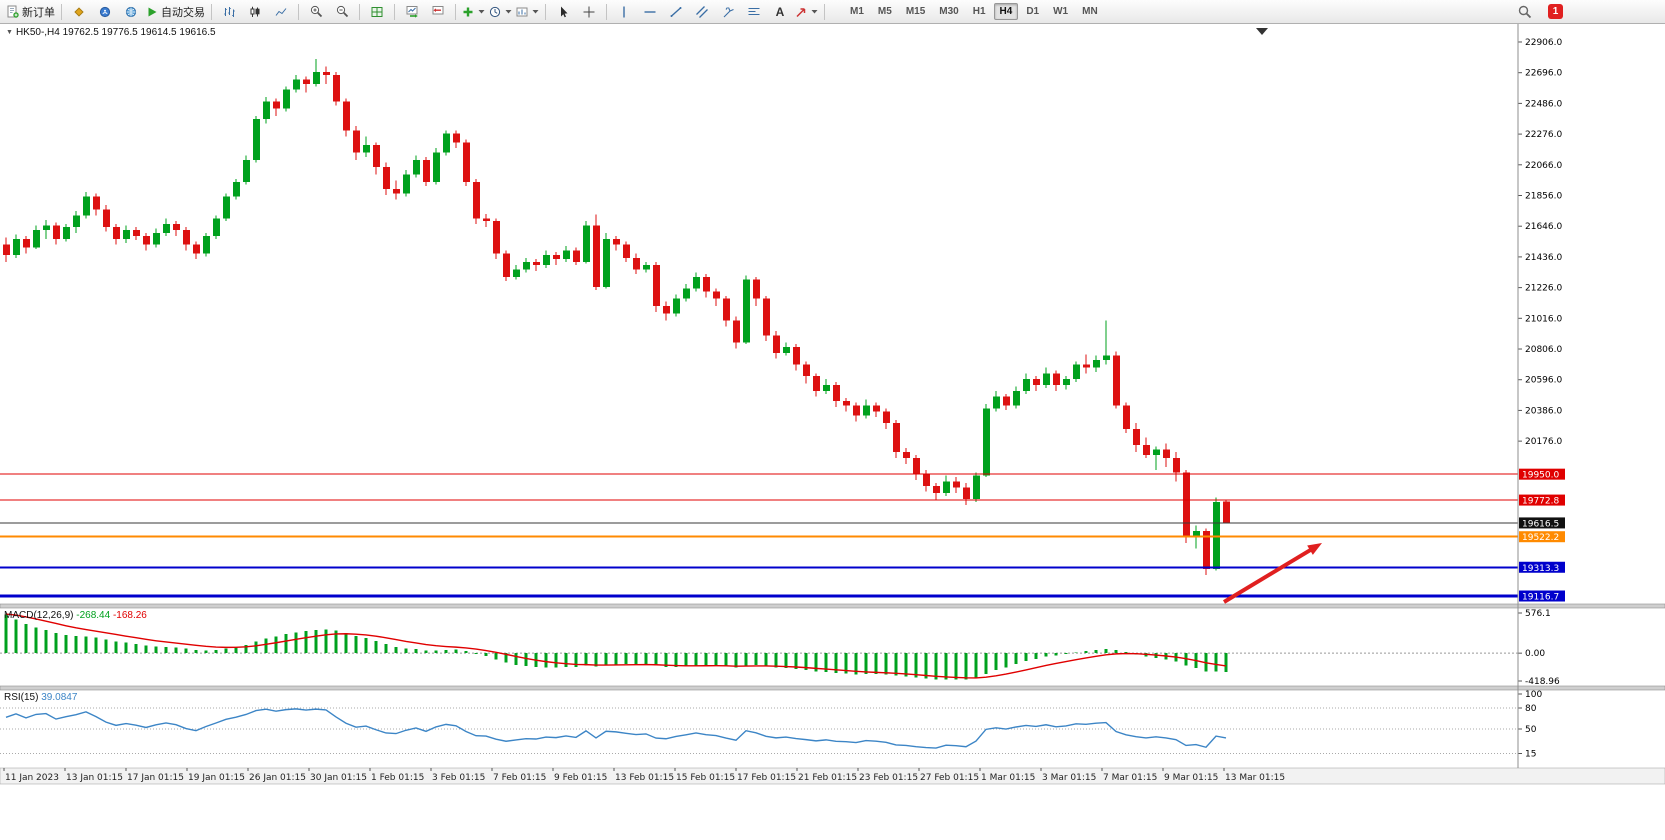  I want to click on svg-text: 15, so click(1530, 755).